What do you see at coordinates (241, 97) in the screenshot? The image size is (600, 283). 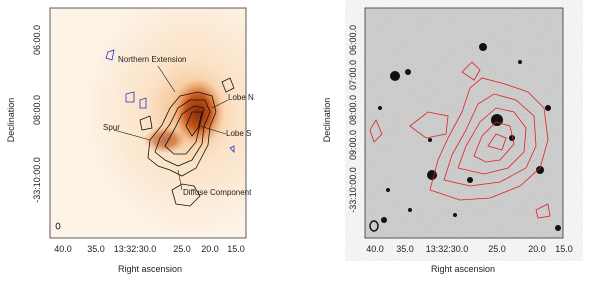 I see `annotation: Lobe N` at bounding box center [241, 97].